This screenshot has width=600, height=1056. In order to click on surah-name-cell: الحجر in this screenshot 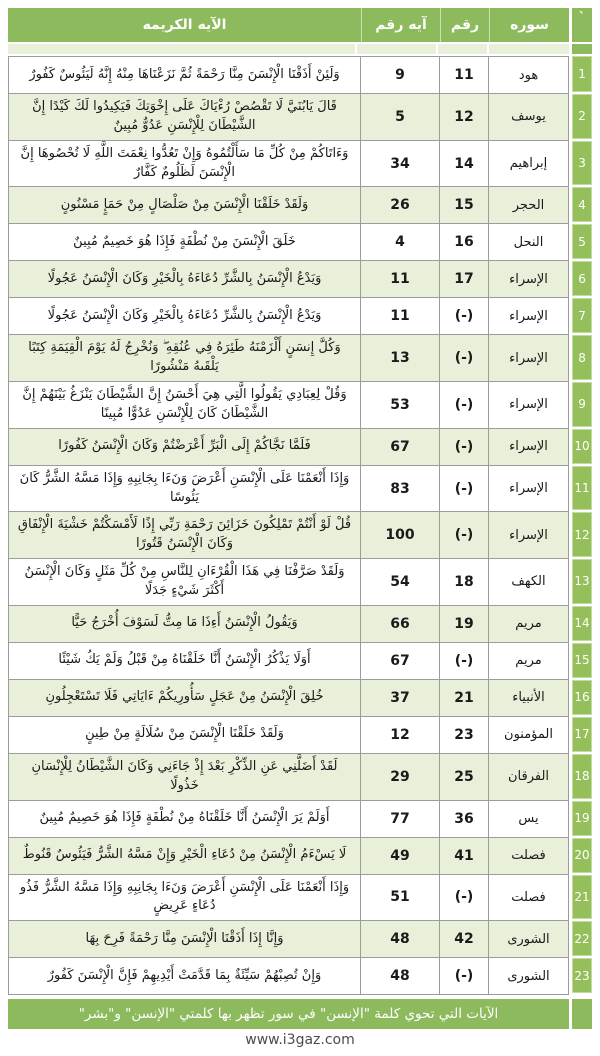, I will do `click(528, 205)`.